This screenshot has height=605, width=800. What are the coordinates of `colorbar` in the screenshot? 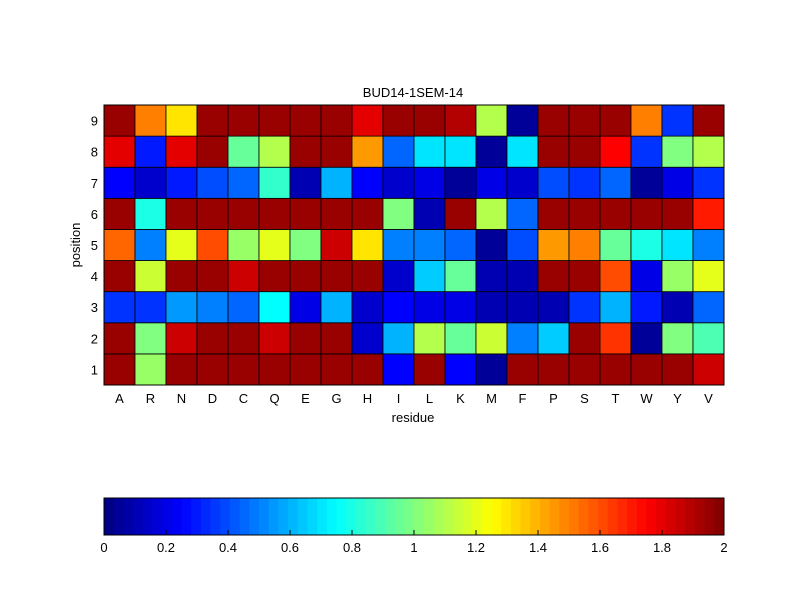 It's located at (414, 516).